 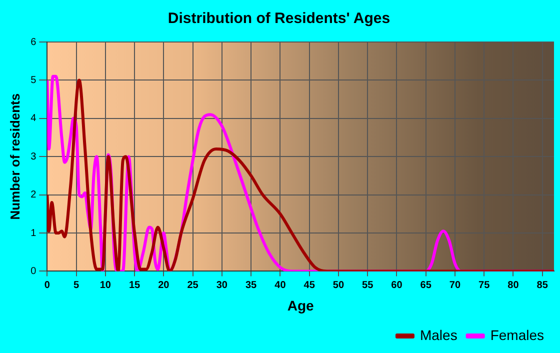 What do you see at coordinates (484, 285) in the screenshot?
I see `x-tick-label: 75` at bounding box center [484, 285].